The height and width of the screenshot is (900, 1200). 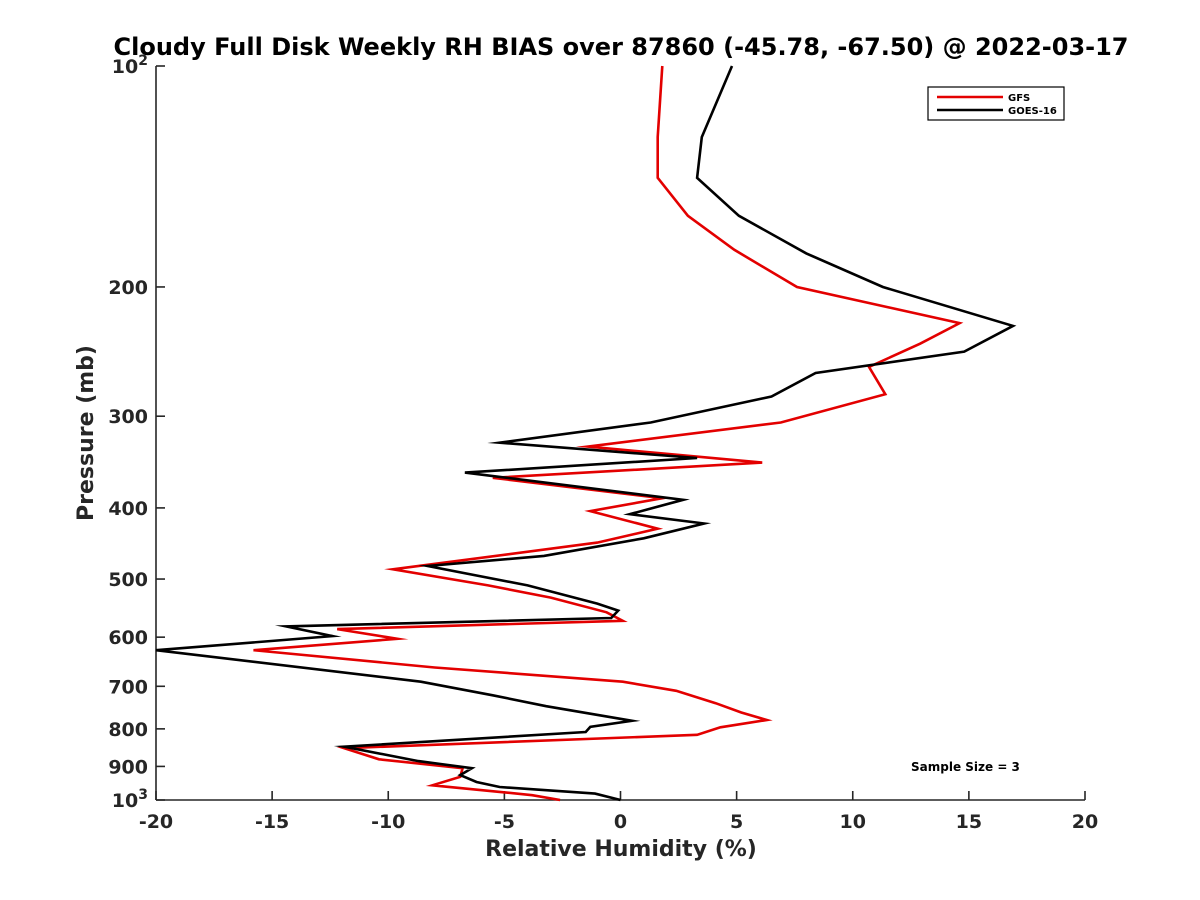 I want to click on x-tick-label: 0, so click(x=620, y=822).